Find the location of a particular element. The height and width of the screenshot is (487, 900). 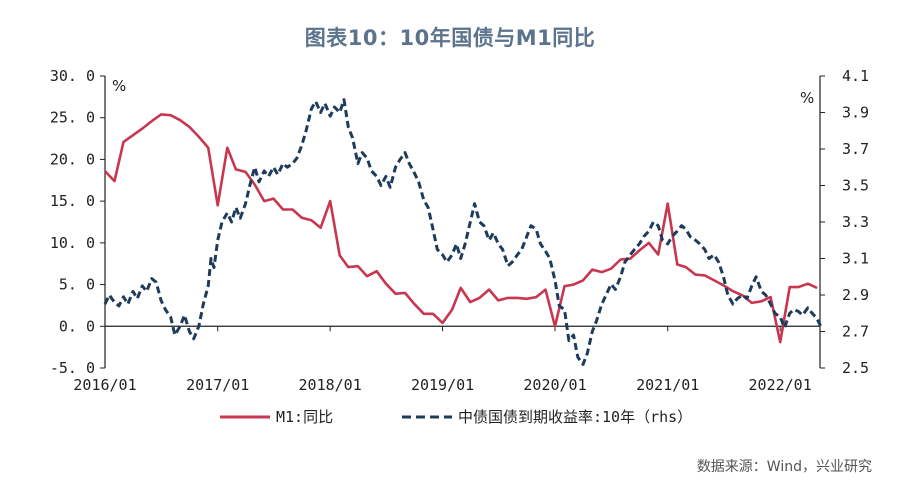

left-tick-label: 30. 0 is located at coordinates (72, 76).